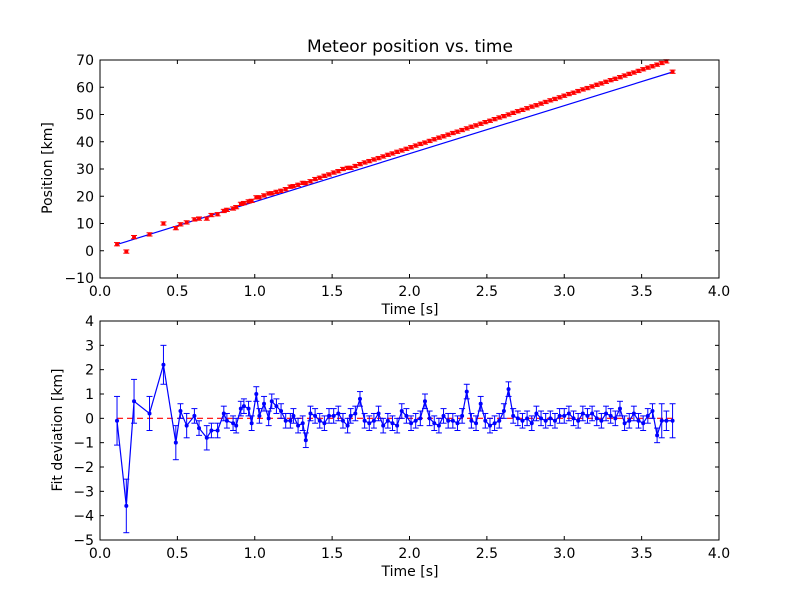 This screenshot has height=600, width=800. Describe the element at coordinates (83, 517) in the screenshot. I see `y-tick-label: −4` at that location.